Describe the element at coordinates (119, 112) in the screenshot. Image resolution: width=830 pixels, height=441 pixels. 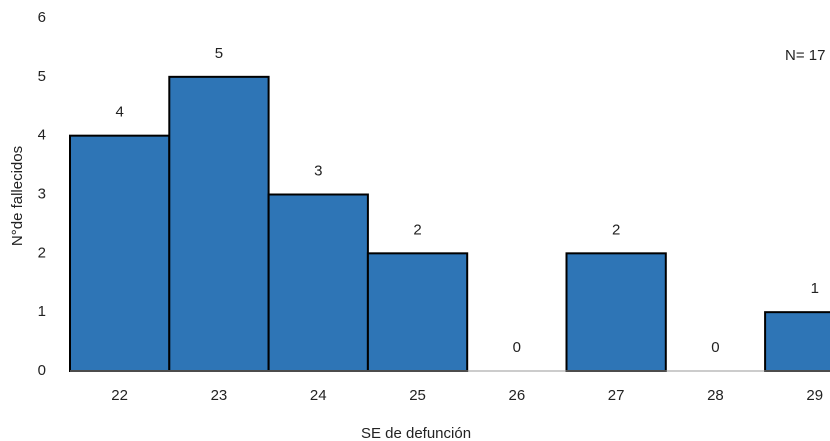
I see `data-label: 4` at that location.